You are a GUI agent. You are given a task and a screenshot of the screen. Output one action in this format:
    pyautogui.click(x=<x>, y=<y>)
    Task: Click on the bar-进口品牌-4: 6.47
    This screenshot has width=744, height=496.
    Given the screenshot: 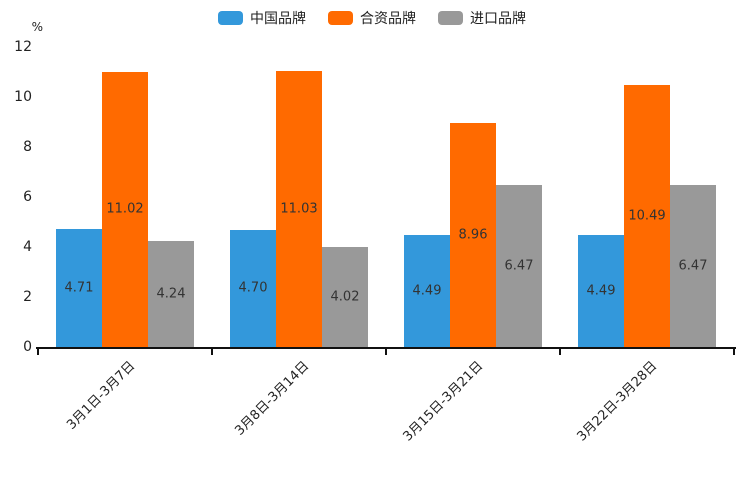 What is the action you would take?
    pyautogui.click(x=693, y=266)
    